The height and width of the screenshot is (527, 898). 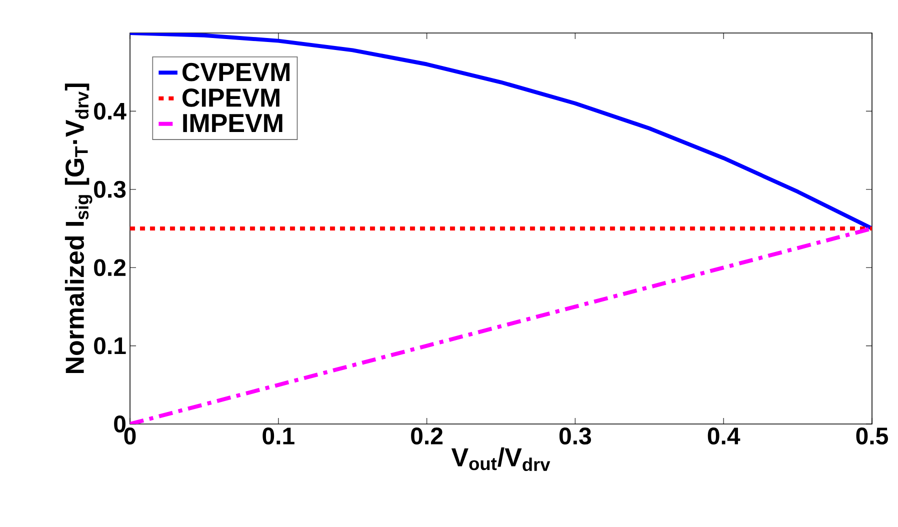 What do you see at coordinates (110, 345) in the screenshot?
I see `y-tick-label: 0.1` at bounding box center [110, 345].